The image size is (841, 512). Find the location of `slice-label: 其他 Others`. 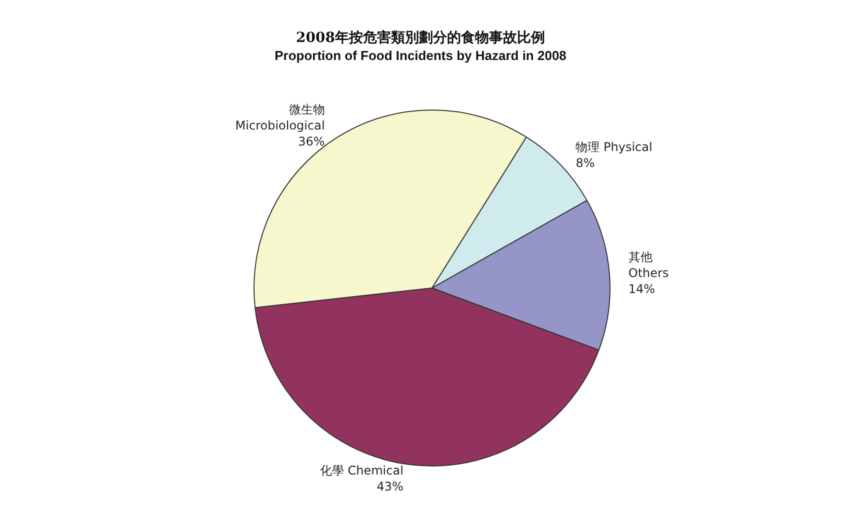

slice-label: 其他 Others is located at coordinates (648, 265).